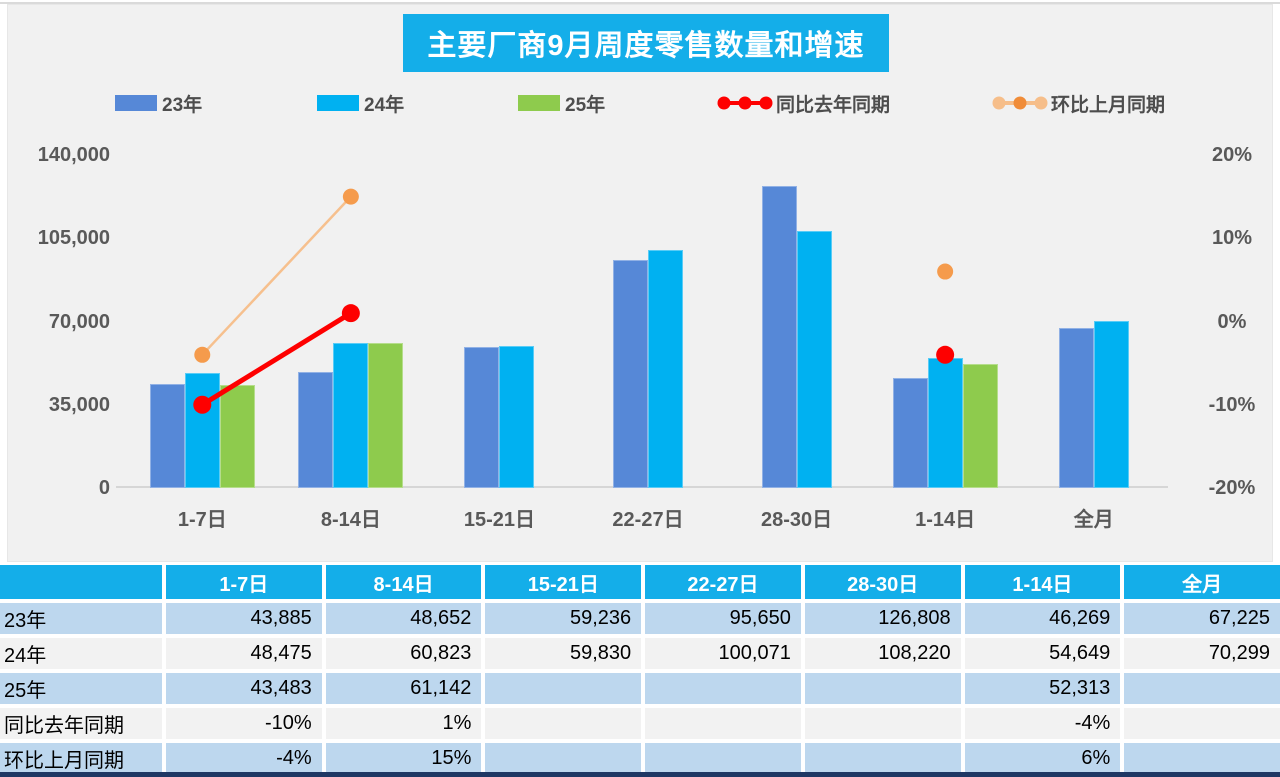 The width and height of the screenshot is (1280, 777). I want to click on table-cell-r4-c5, so click(882, 723).